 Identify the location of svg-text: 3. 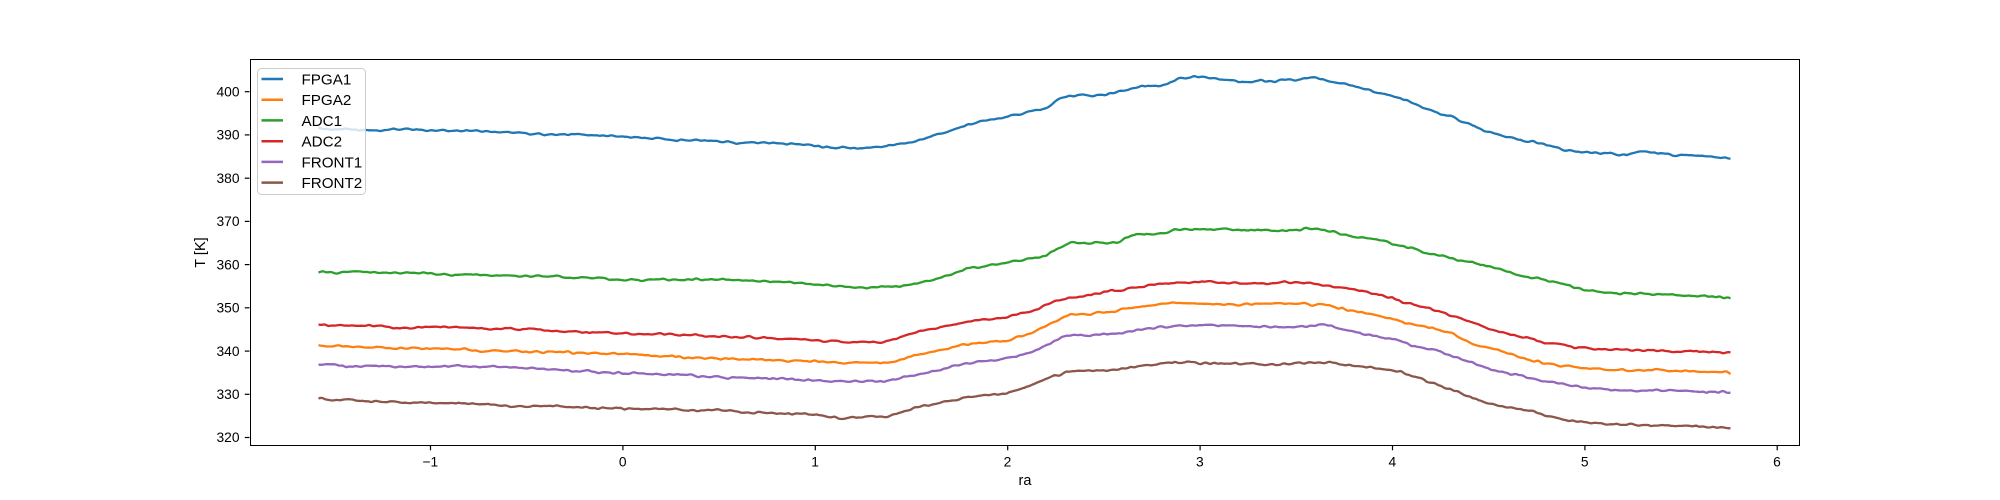
(1200, 462).